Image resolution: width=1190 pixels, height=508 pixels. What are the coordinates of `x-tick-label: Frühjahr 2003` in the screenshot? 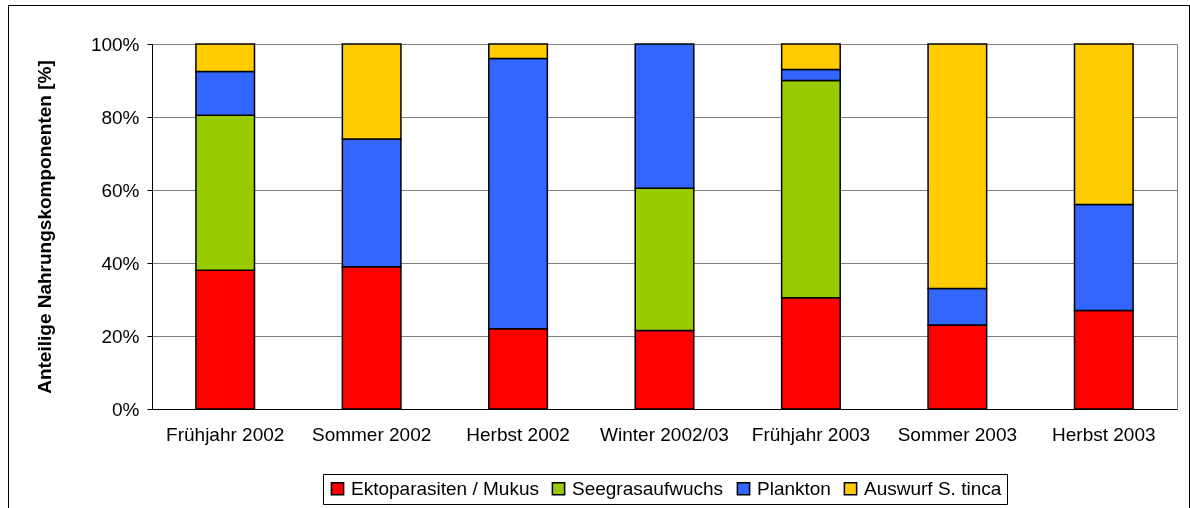 It's located at (811, 434).